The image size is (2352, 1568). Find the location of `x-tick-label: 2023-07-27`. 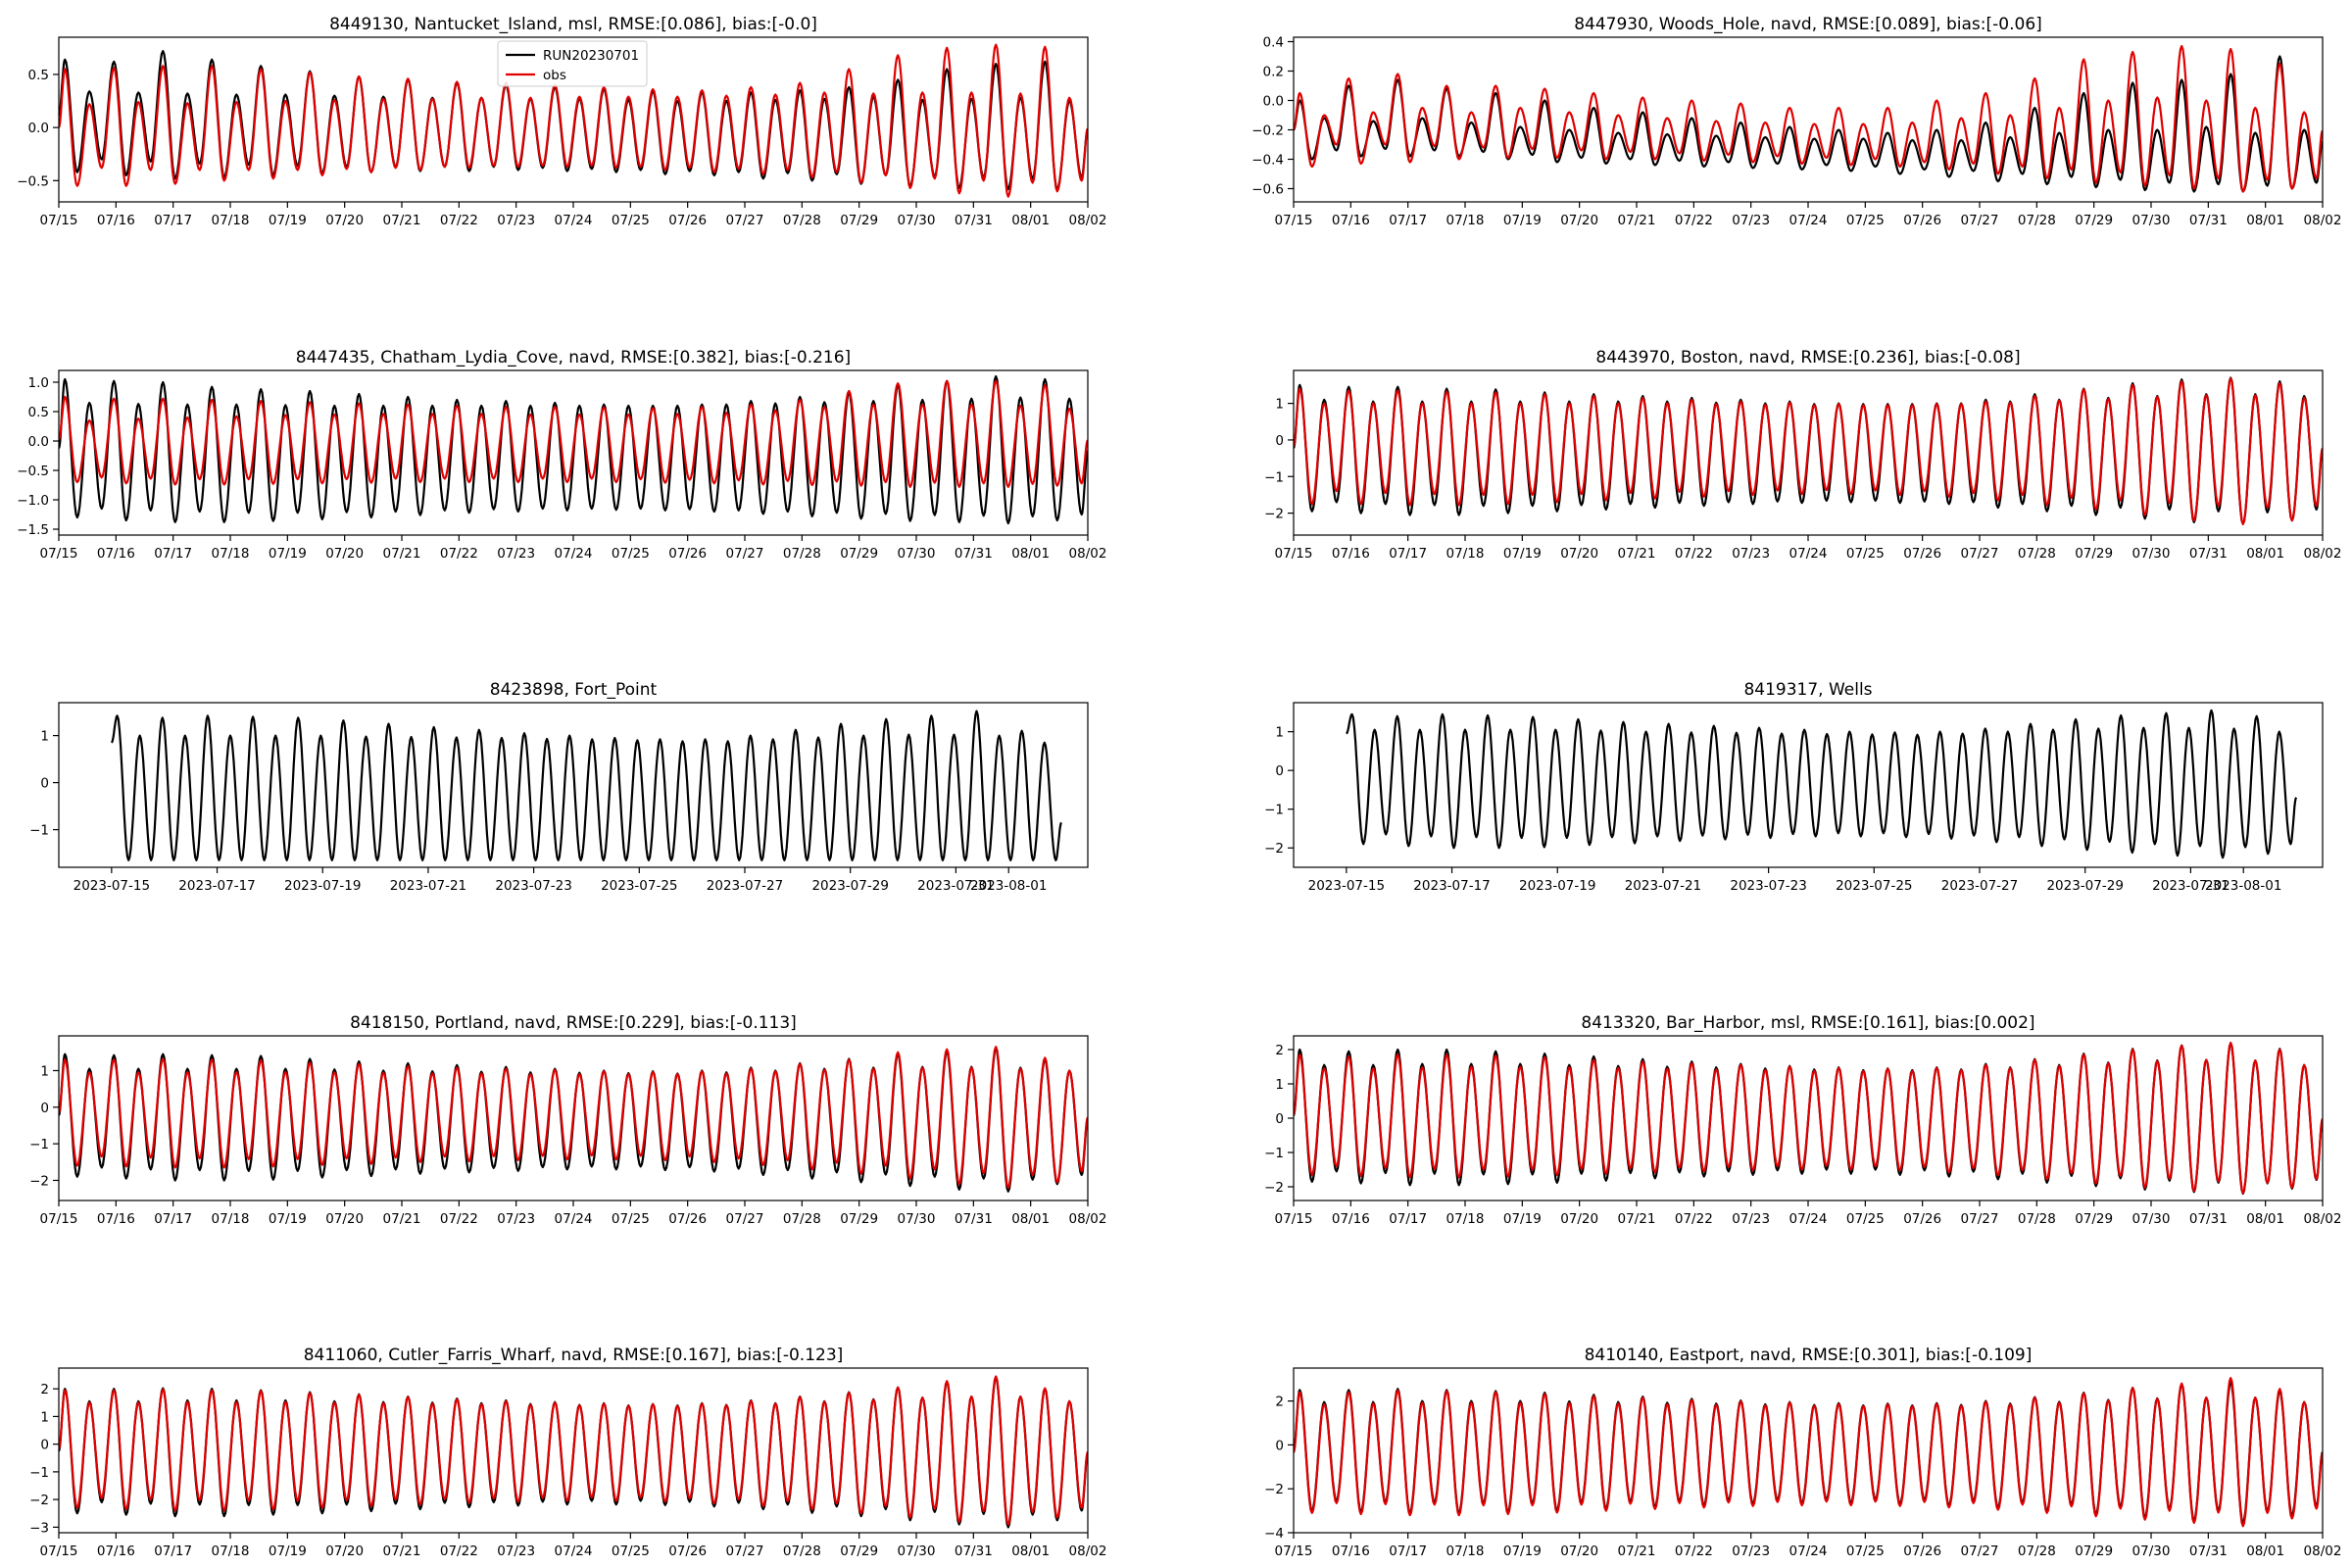

x-tick-label: 2023-07-27 is located at coordinates (745, 886).